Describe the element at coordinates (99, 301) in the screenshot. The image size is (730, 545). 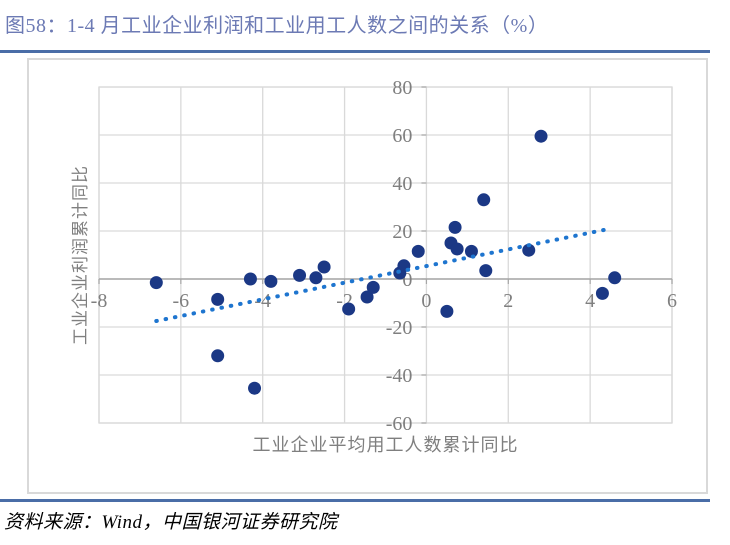
I see `x-tick-label: -8` at that location.